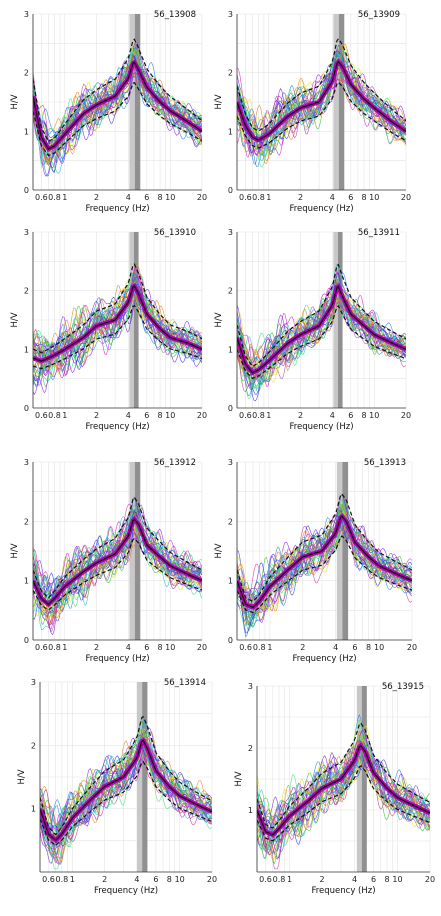 Image resolution: width=441 pixels, height=916 pixels. Describe the element at coordinates (175, 463) in the screenshot. I see `panel-title: 56_13912` at that location.